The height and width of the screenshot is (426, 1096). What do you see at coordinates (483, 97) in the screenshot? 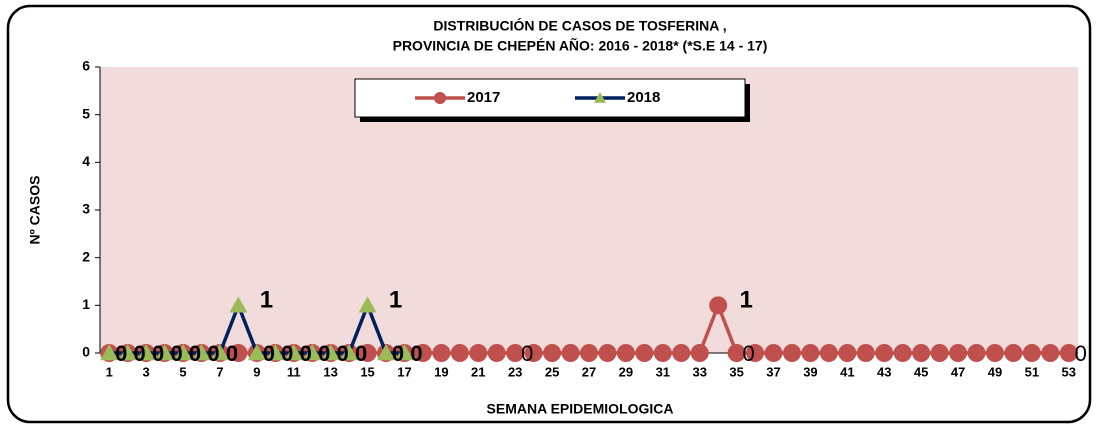
I see `legend-label: 2017` at bounding box center [483, 97].